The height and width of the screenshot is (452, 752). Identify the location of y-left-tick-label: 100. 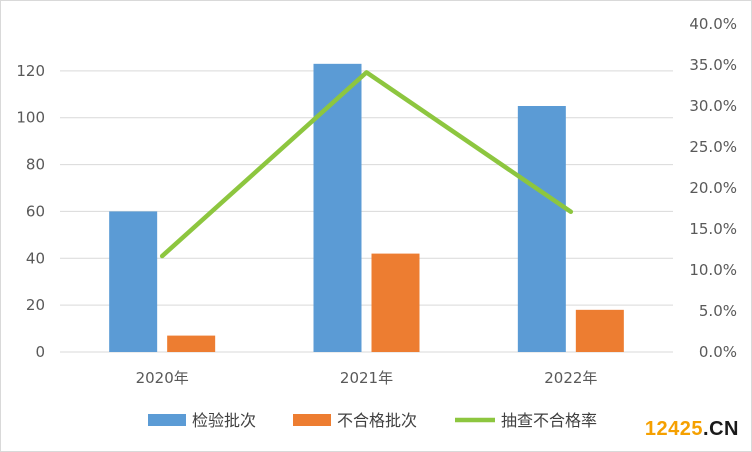
(30, 118).